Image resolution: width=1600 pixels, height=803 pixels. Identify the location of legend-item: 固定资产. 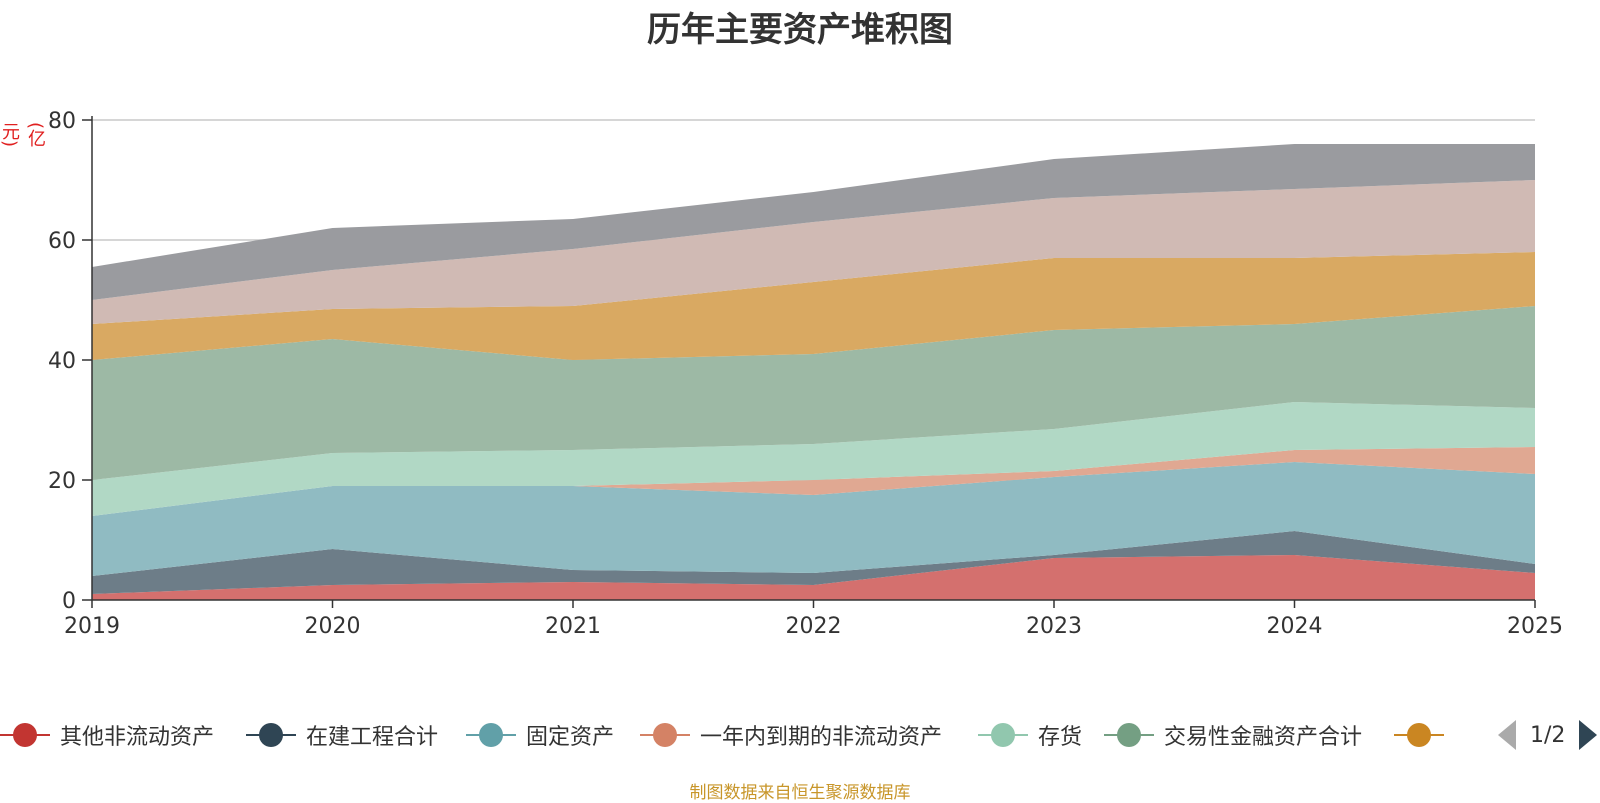
(540, 735).